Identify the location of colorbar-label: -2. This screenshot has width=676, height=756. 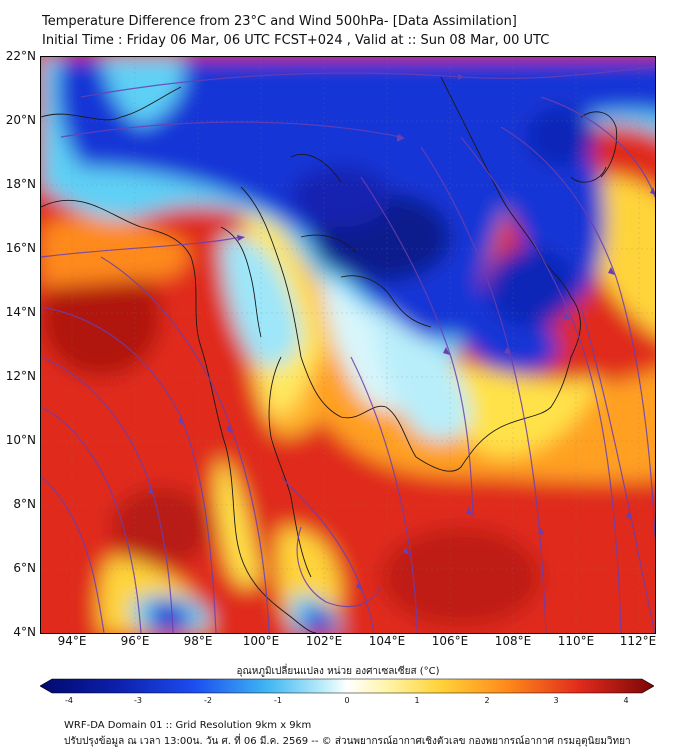
(208, 700).